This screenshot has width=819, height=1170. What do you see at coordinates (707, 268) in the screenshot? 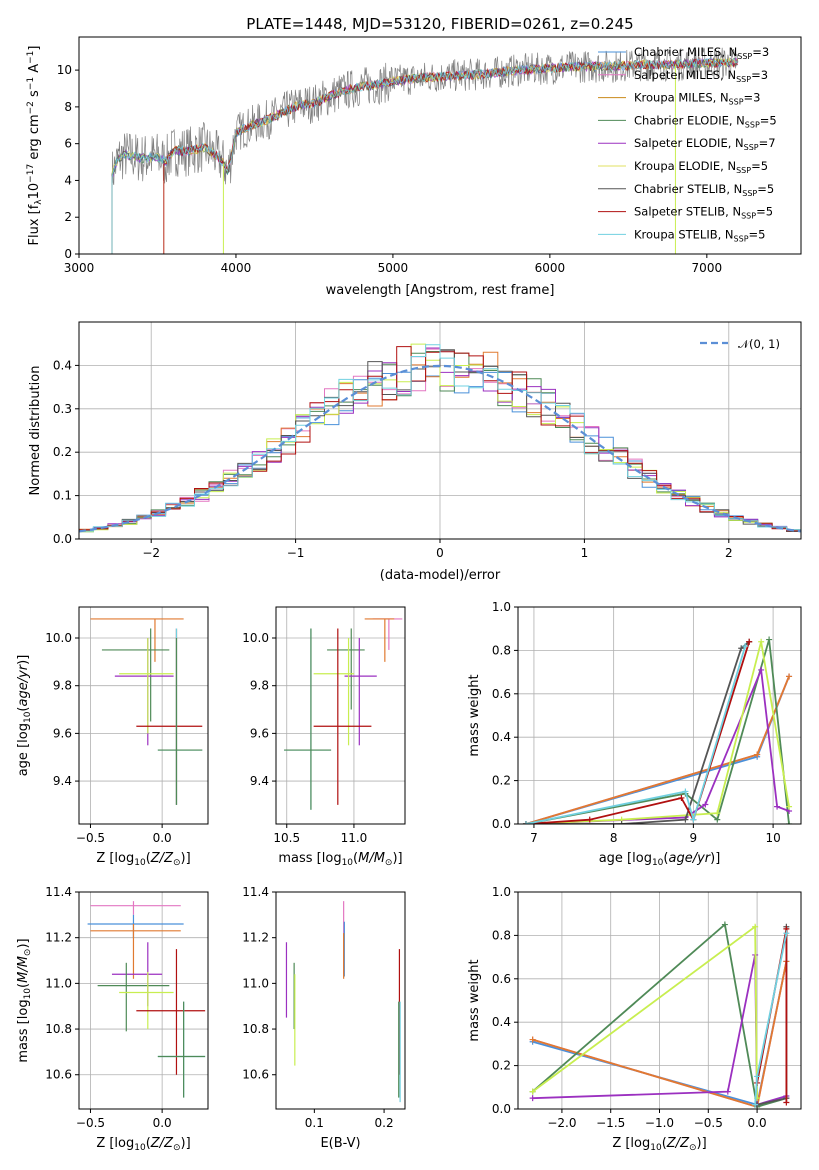
I see `x-tick-label: 7000` at bounding box center [707, 268].